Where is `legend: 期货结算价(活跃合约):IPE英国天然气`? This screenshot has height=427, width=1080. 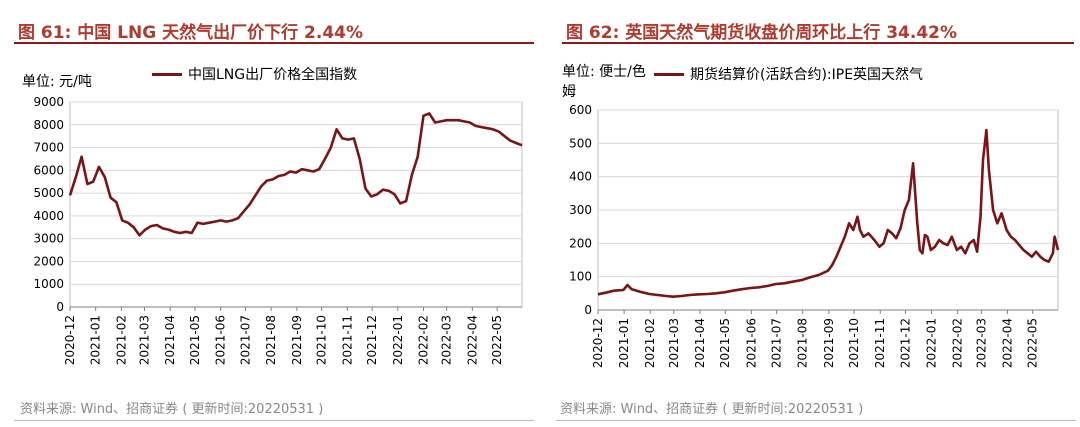 legend: 期货结算价(活跃合约):IPE英国天然气 is located at coordinates (788, 74).